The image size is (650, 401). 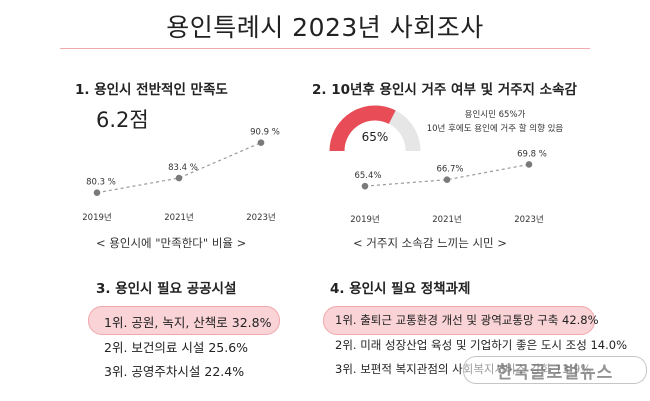 I want to click on belonging-data-label-2019년: 65.4%, so click(x=367, y=176).